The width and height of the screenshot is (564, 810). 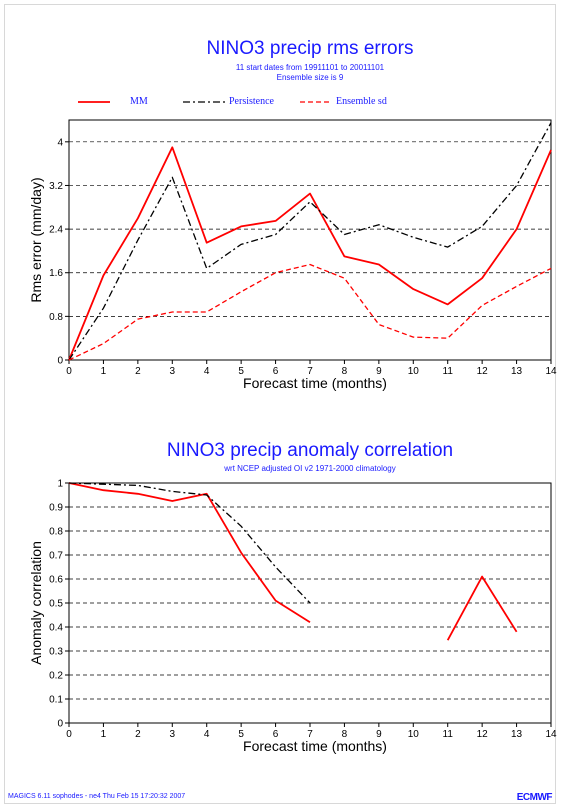 What do you see at coordinates (276, 371) in the screenshot?
I see `chart1-xtick-label: 6` at bounding box center [276, 371].